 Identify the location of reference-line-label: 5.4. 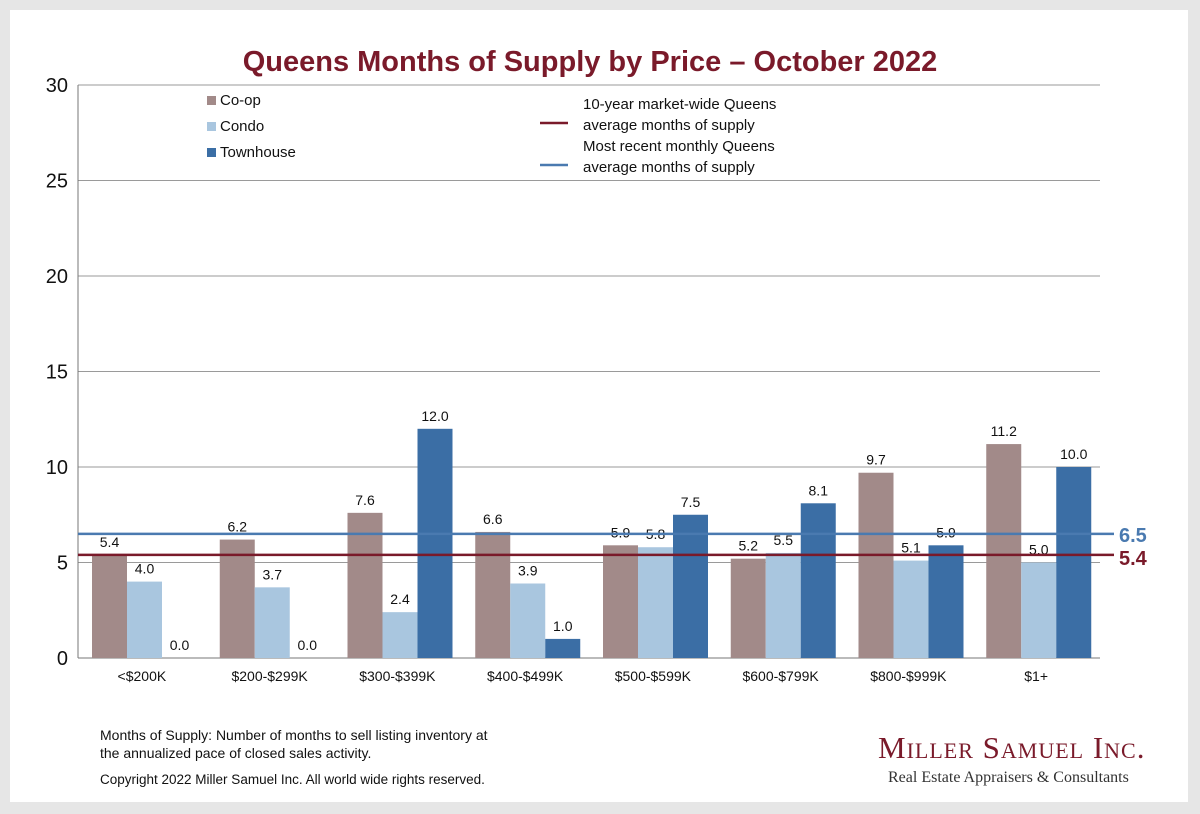
(1133, 559).